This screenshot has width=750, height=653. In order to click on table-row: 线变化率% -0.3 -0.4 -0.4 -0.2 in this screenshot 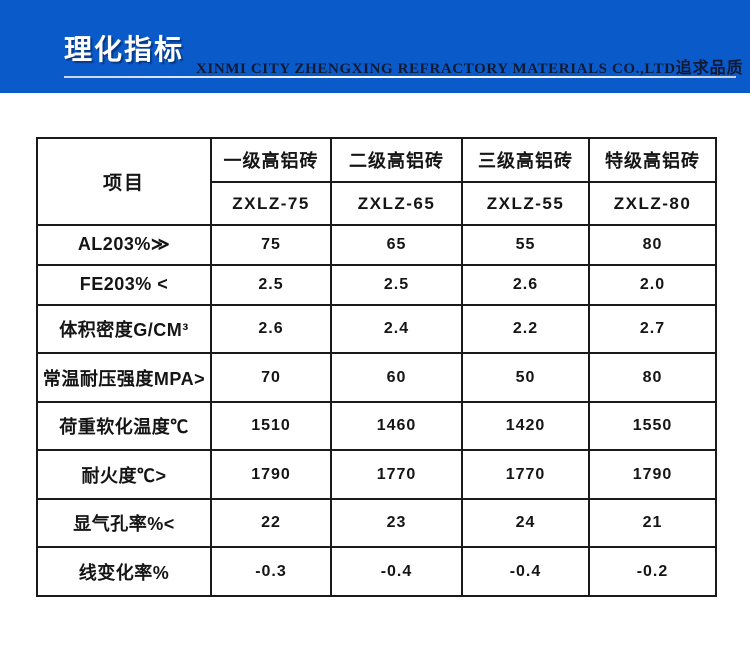, I will do `click(376, 571)`.